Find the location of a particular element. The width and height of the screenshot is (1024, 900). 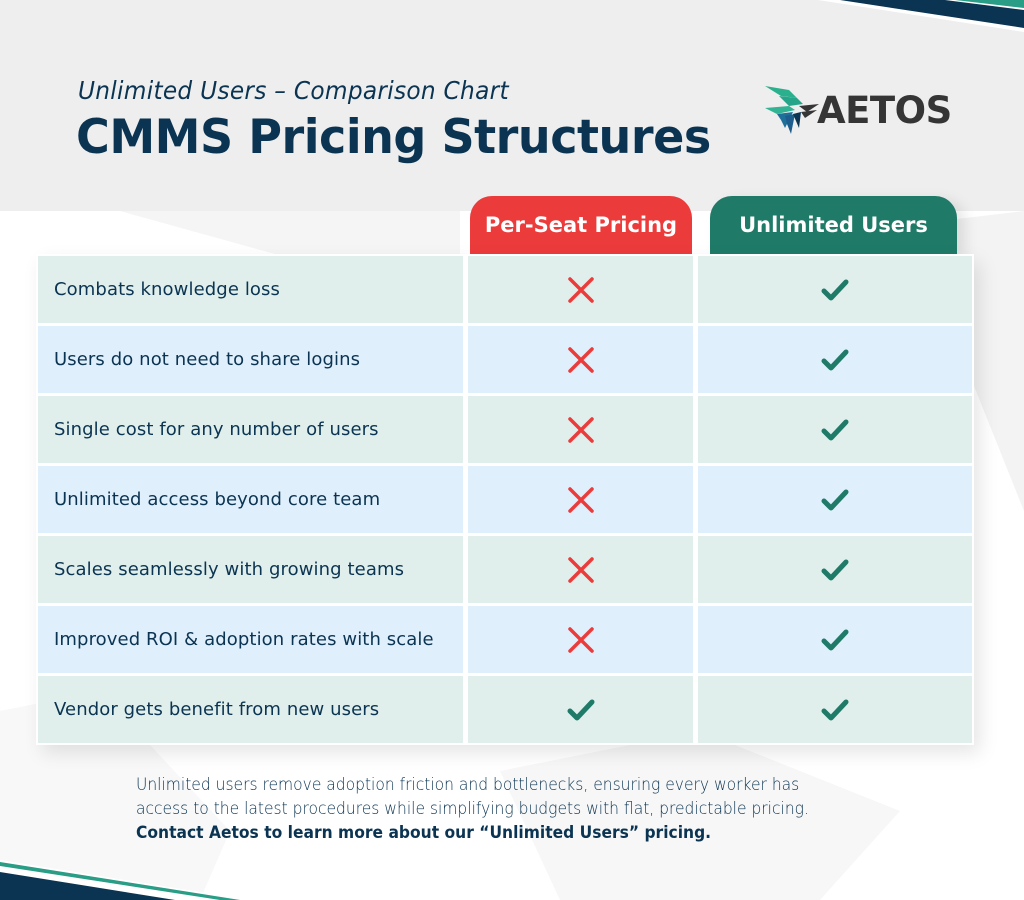

feature-label: Single cost for any number of users is located at coordinates (250, 429).